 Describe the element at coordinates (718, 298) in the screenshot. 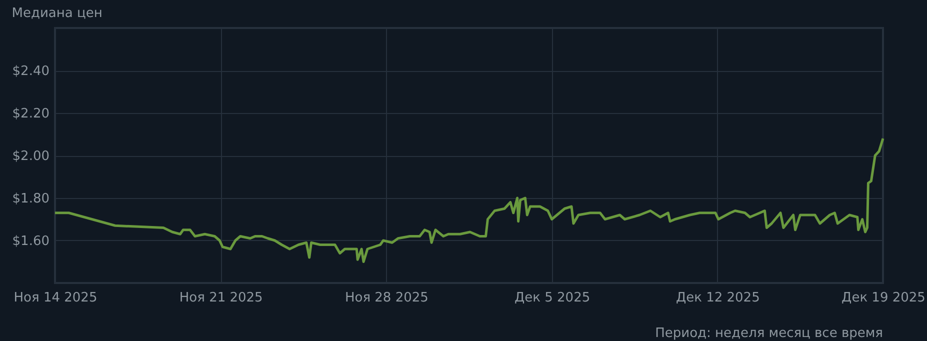

I see `x-tick-label: Дек 12 2025` at that location.